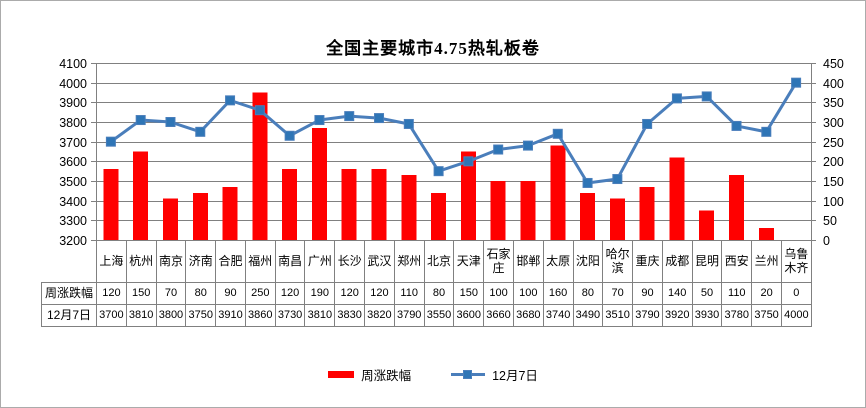  I want to click on value-cell: 3550, so click(439, 315).